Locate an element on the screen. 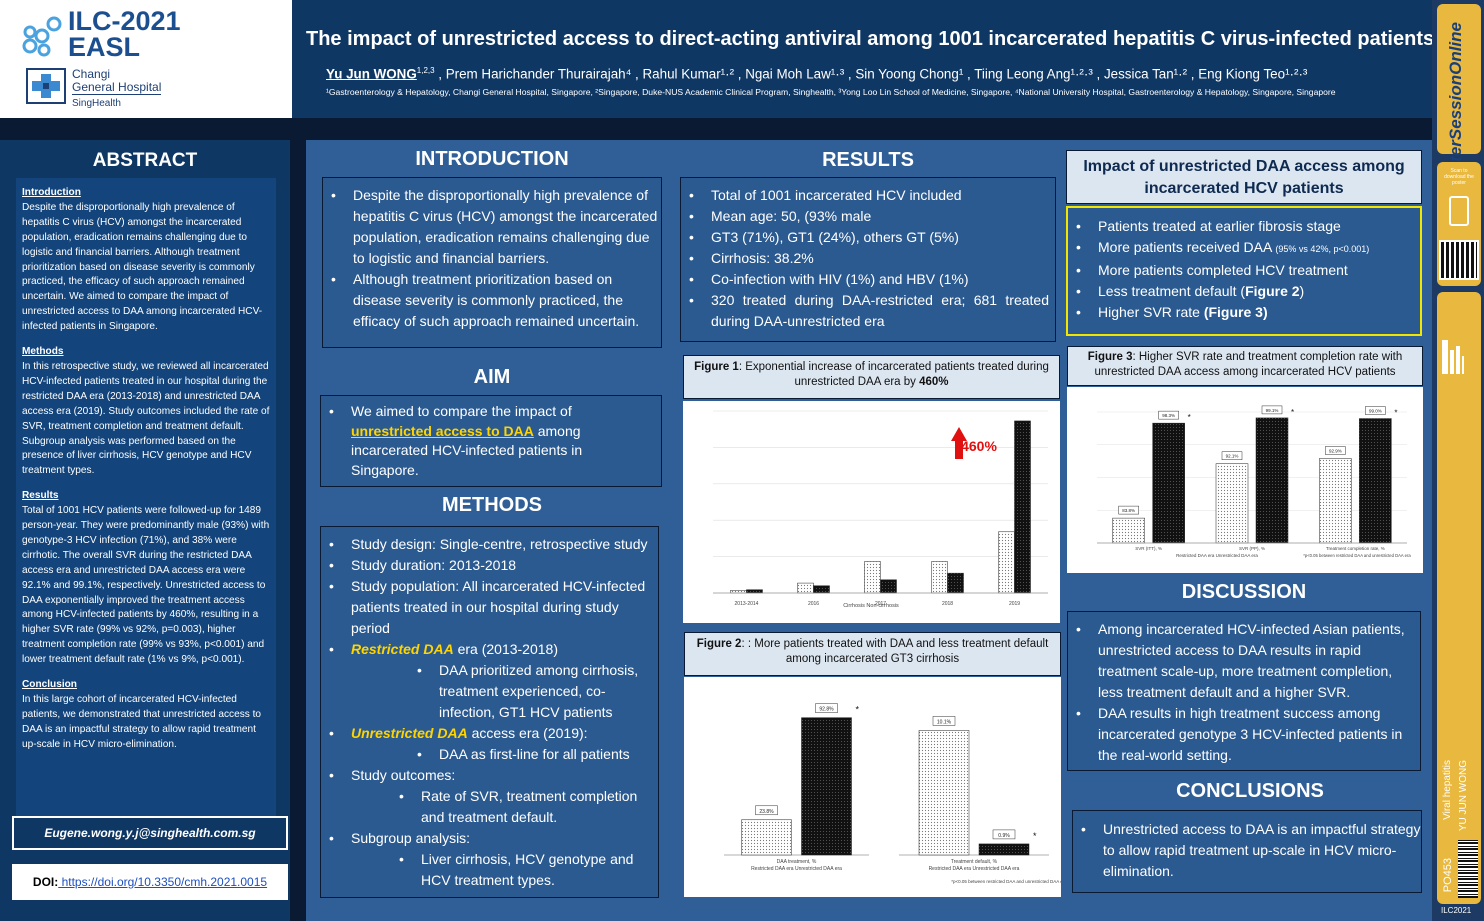  x-tick-label: 2019 is located at coordinates (1014, 604).